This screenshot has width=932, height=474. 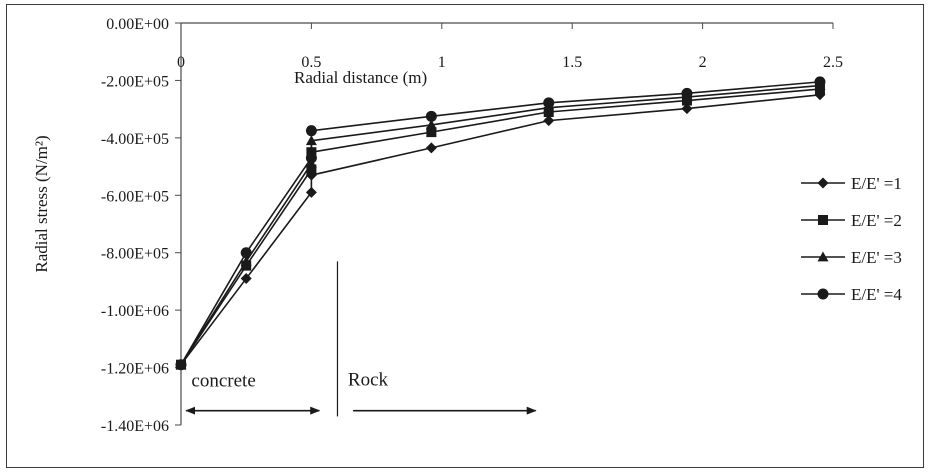 I want to click on y-tick-label: 0.00E+00, so click(x=137, y=24).